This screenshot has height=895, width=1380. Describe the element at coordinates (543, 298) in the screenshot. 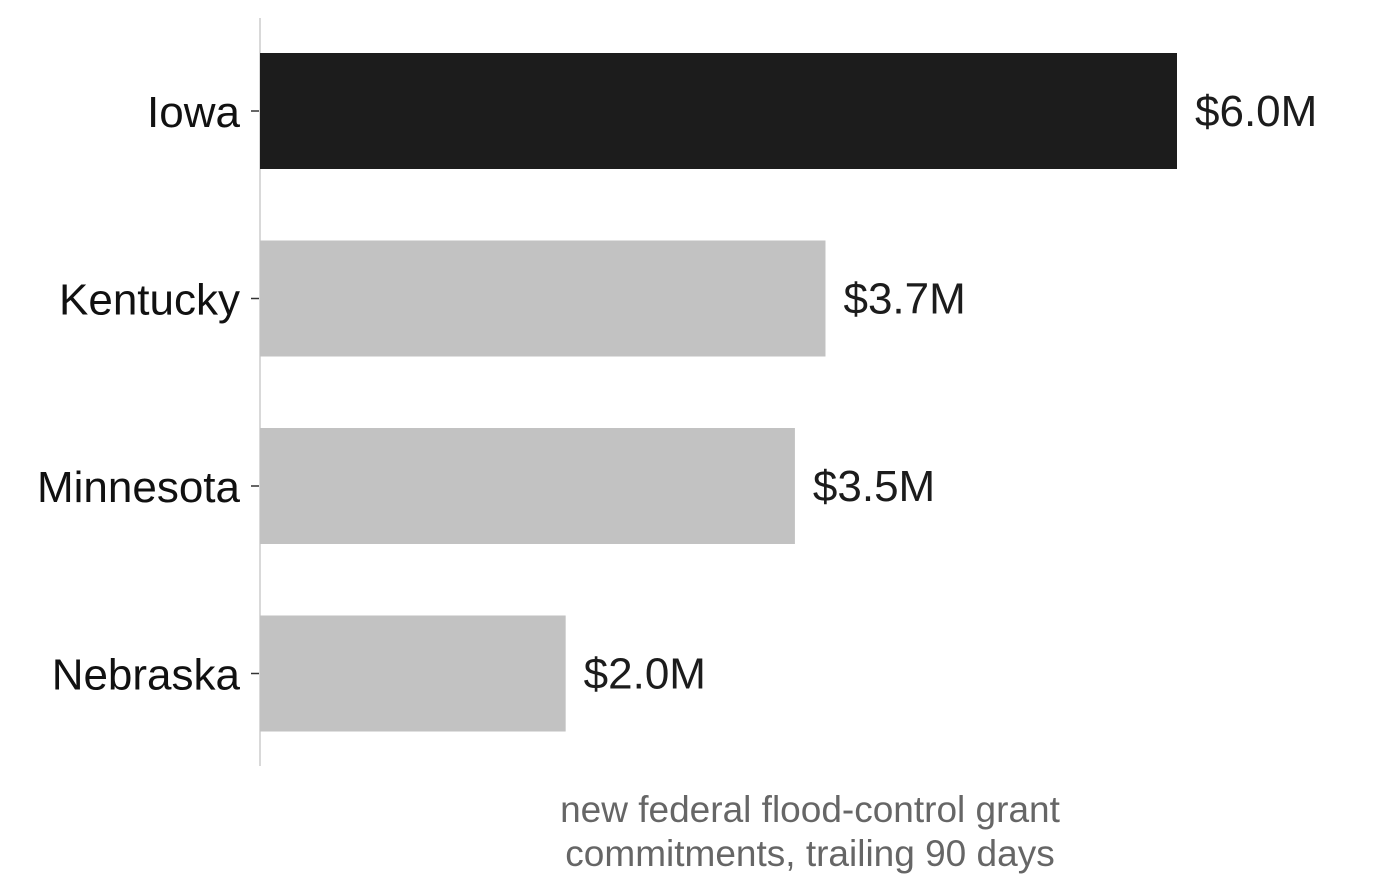

I see `bar-kentucky` at that location.